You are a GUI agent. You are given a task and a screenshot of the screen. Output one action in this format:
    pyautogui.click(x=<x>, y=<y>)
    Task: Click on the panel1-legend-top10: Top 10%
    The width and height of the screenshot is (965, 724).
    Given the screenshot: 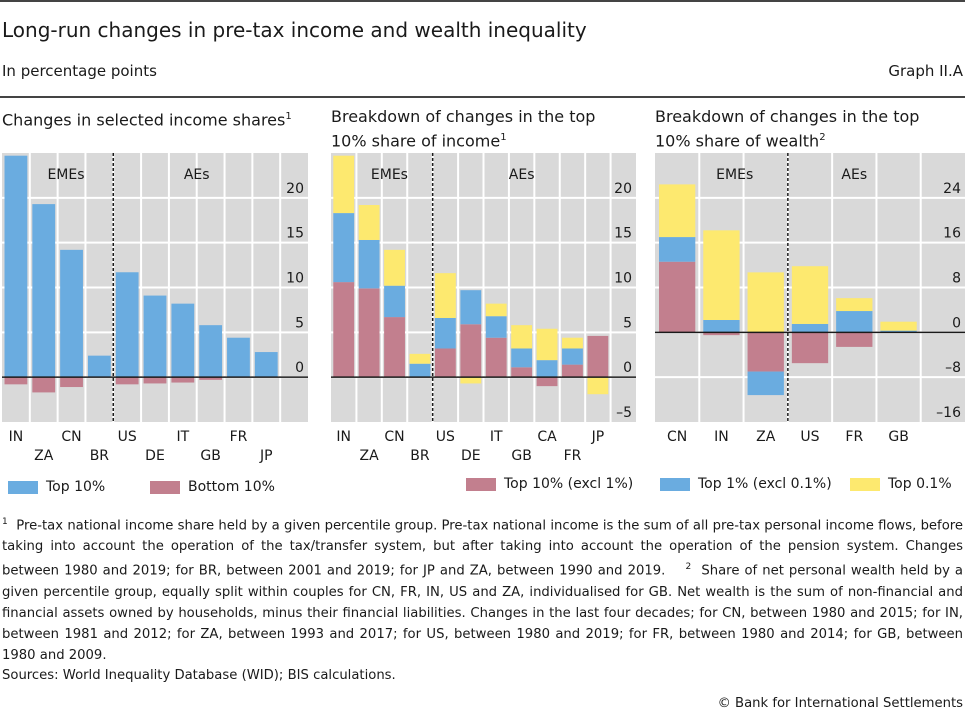 What is the action you would take?
    pyautogui.click(x=56, y=487)
    